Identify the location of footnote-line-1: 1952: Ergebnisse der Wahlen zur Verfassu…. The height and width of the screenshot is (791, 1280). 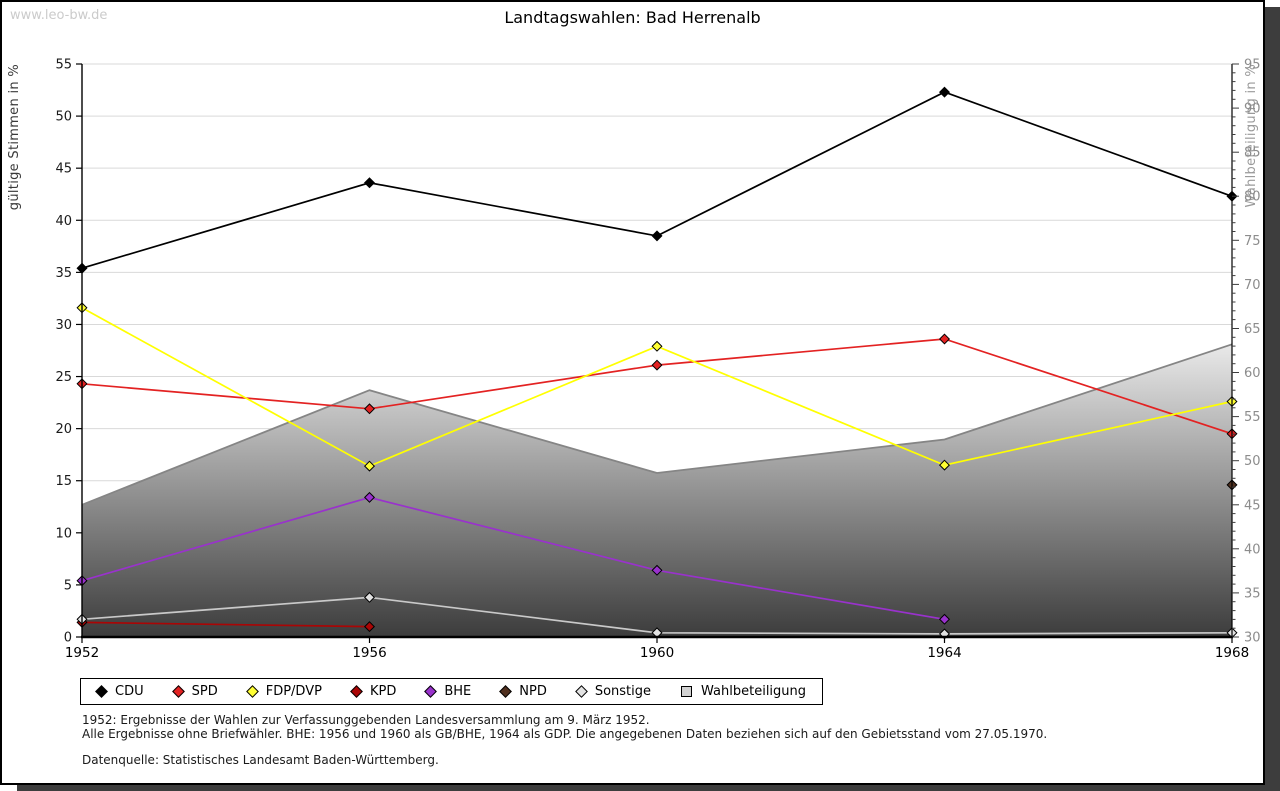
(366, 720).